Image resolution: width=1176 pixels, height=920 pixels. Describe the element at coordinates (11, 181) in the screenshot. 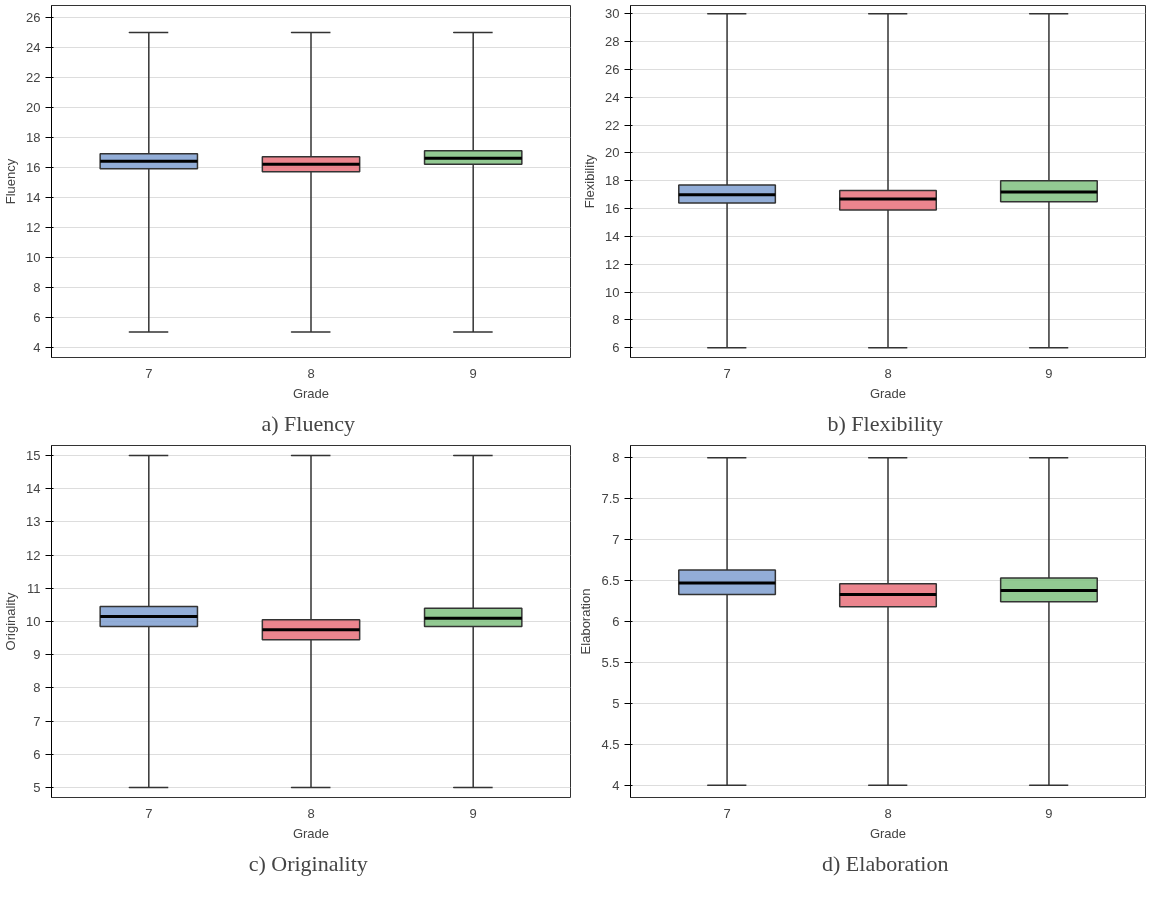

I see `y-axis-title: Fluency` at that location.